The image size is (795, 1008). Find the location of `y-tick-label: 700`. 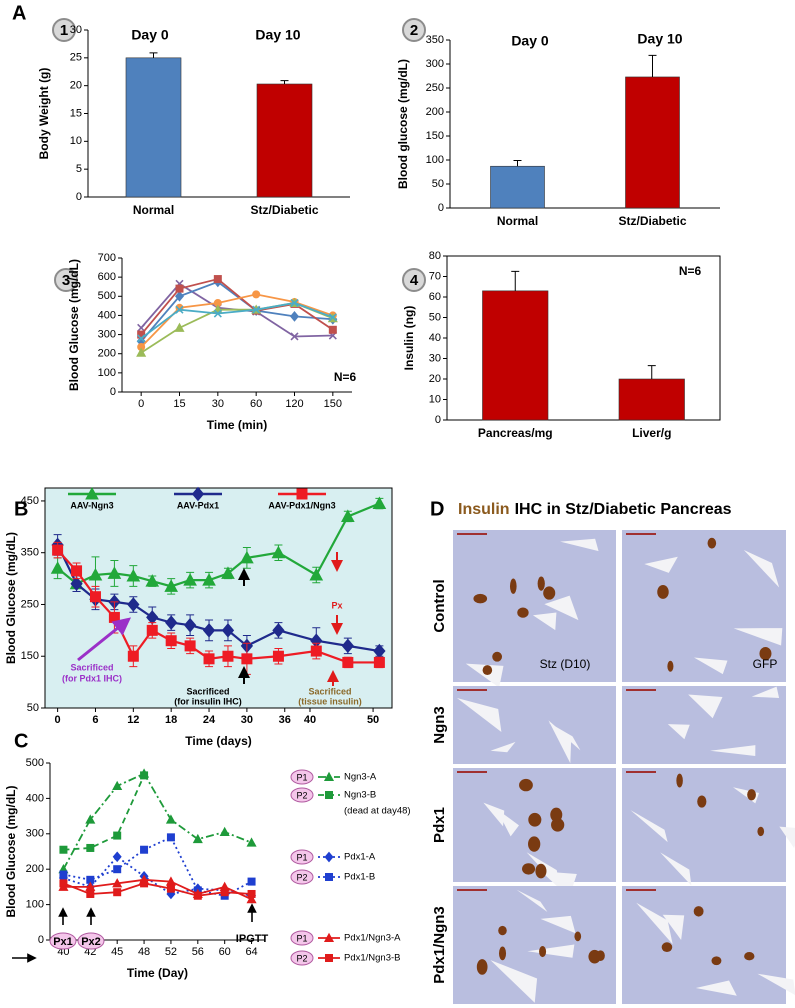

y-tick-label: 700 is located at coordinates (107, 258).